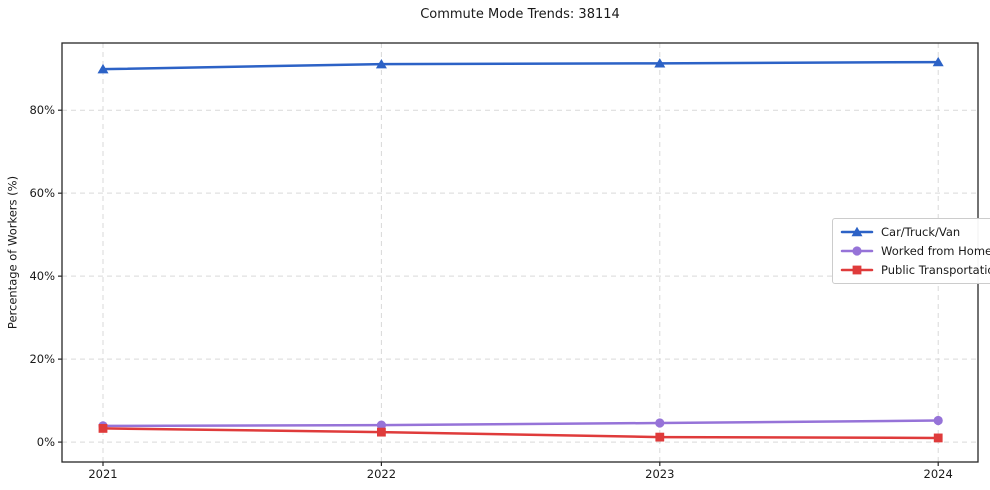 The height and width of the screenshot is (490, 990). I want to click on marker-public-transportation-2021, so click(103, 428).